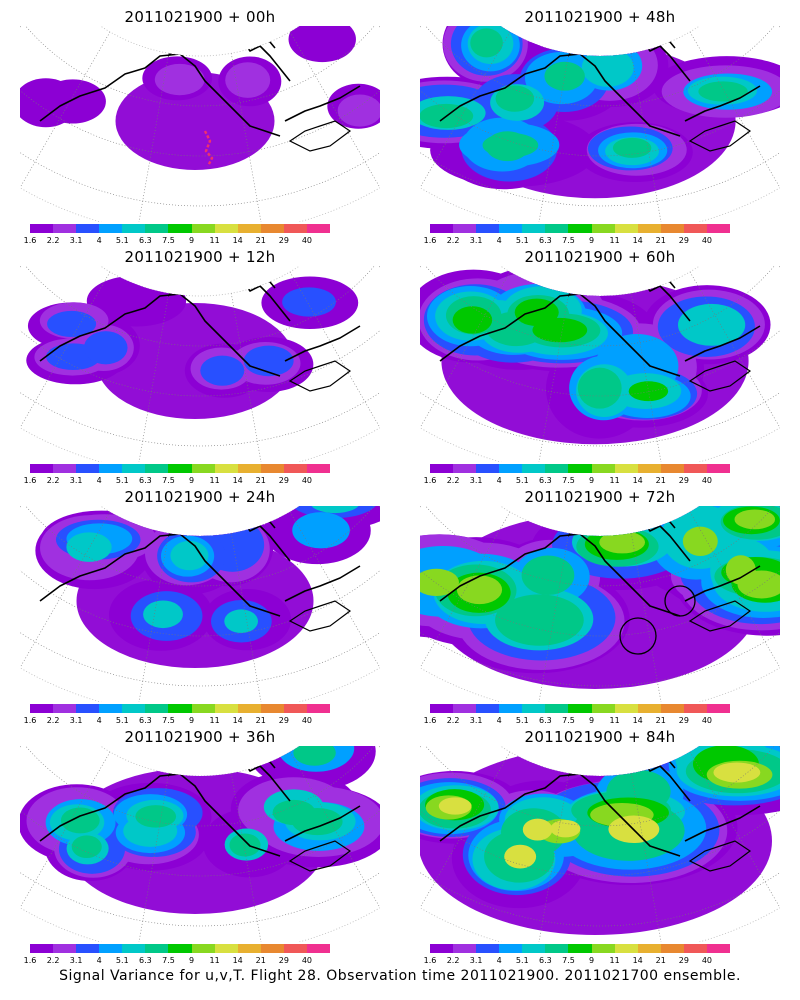  I want to click on panel-title: 2011021900 + 36h, so click(200, 737).